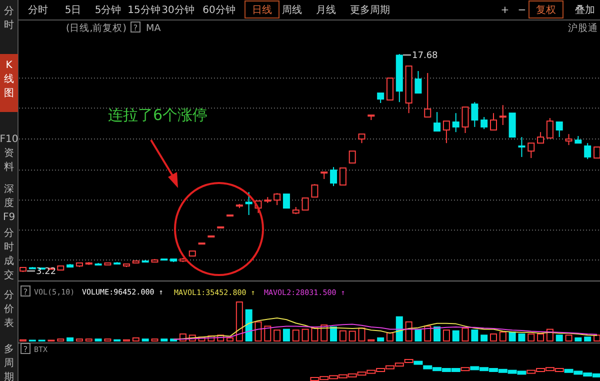 This screenshot has height=381, width=600. I want to click on text: 5日, so click(73, 10).